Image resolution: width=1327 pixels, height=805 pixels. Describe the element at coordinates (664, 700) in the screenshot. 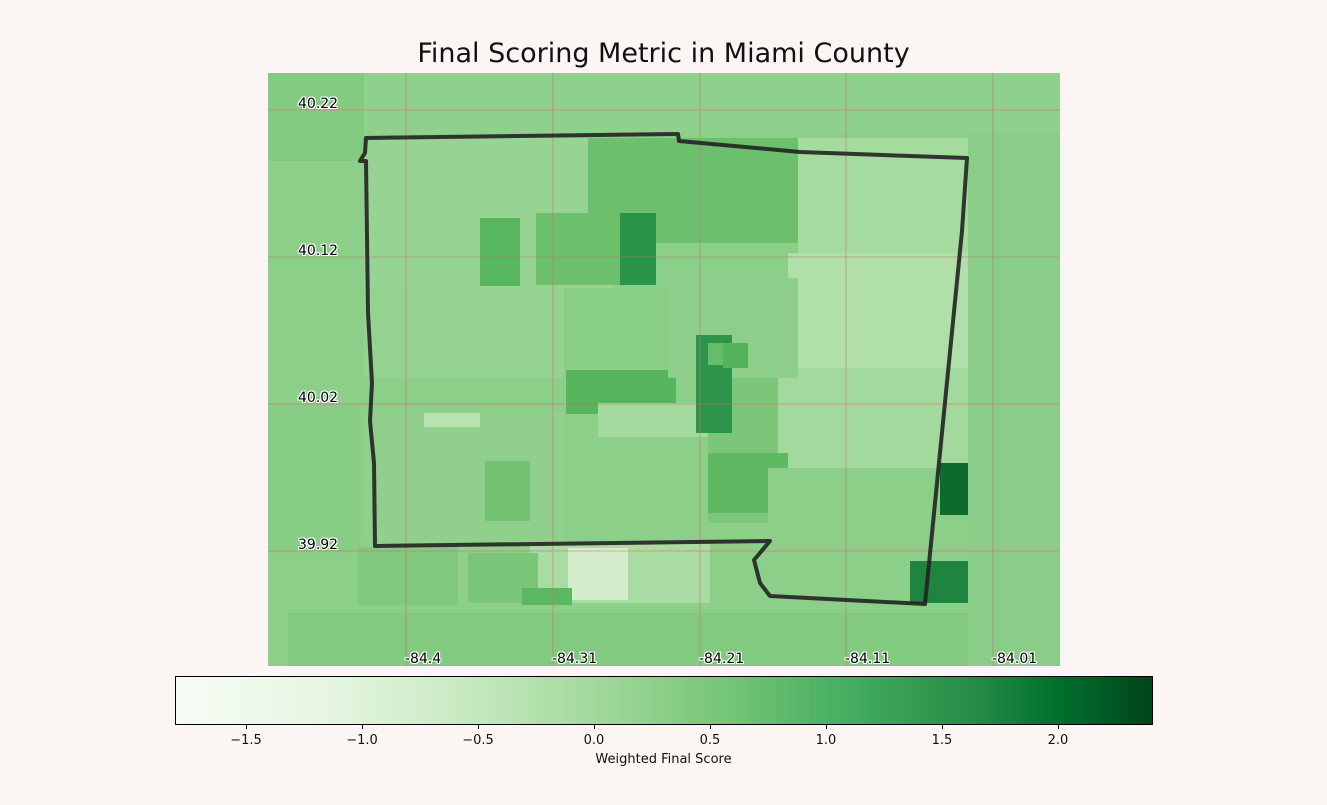

I see `colorbar` at that location.